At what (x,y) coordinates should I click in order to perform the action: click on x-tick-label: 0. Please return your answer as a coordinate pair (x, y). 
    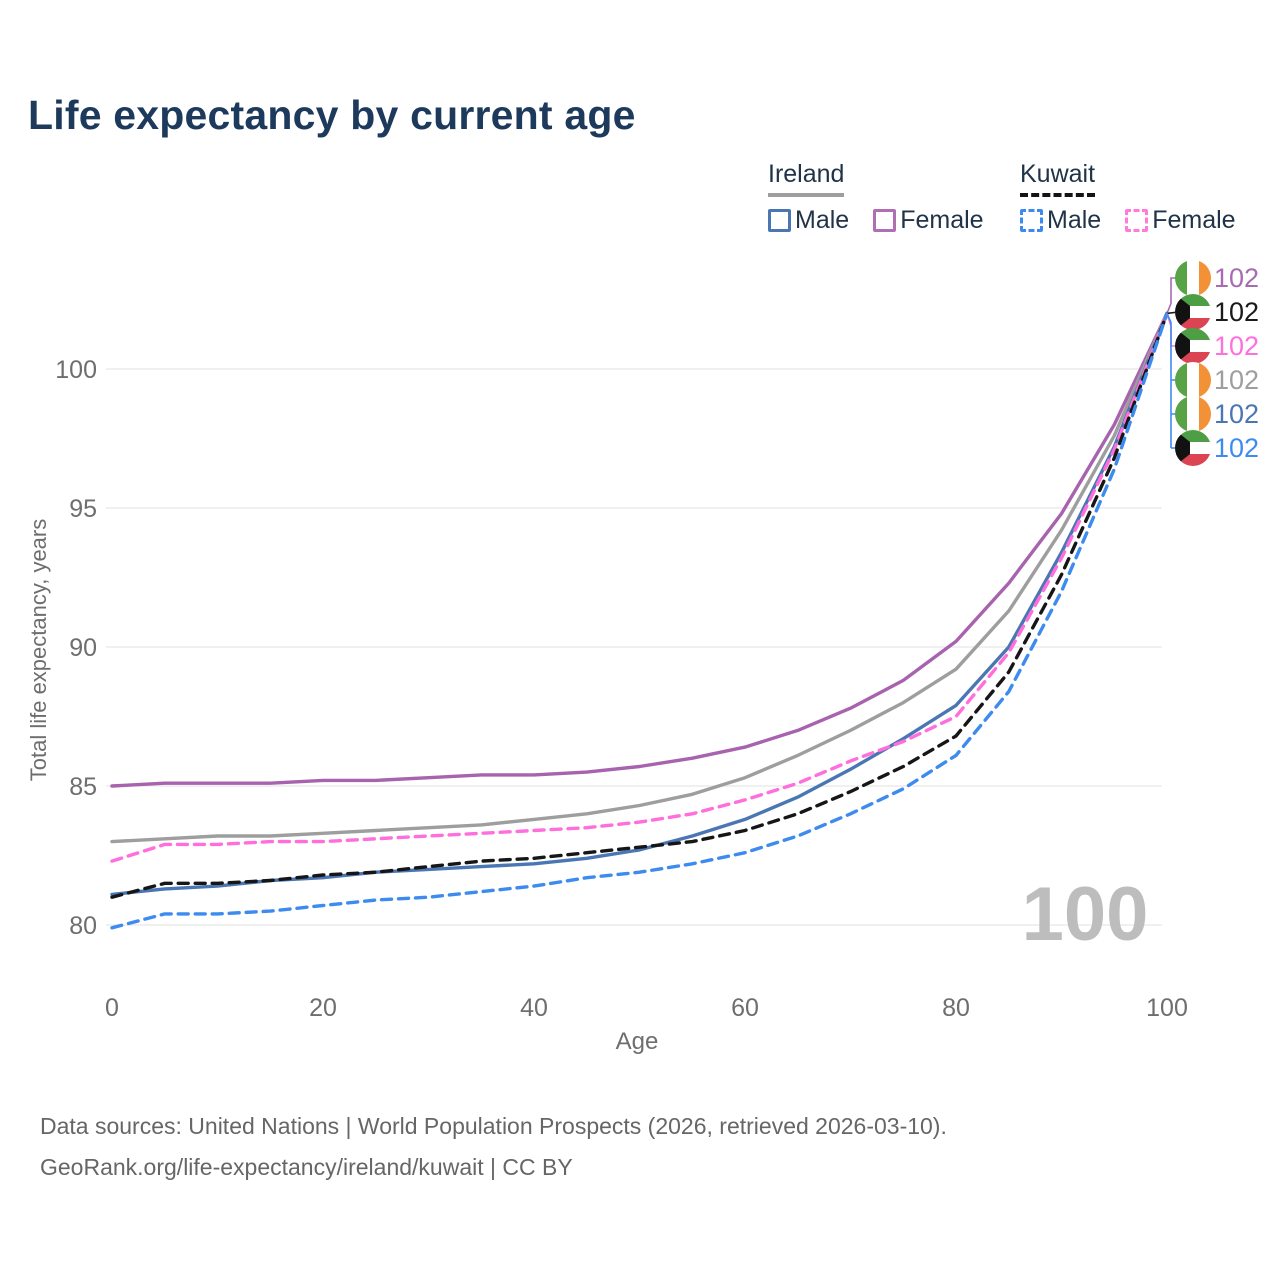
    Looking at the image, I should click on (112, 1008).